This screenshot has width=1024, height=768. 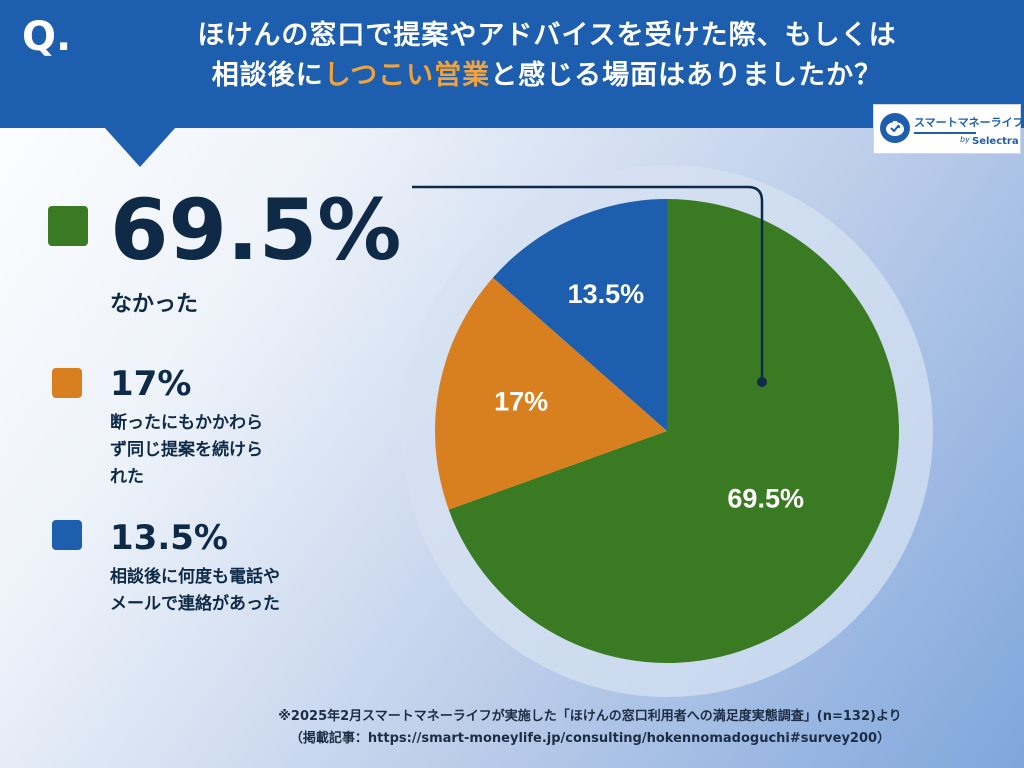 What do you see at coordinates (195, 591) in the screenshot?
I see `legend-label-contacted: 相談後に何度も電話や メールで連絡があった` at bounding box center [195, 591].